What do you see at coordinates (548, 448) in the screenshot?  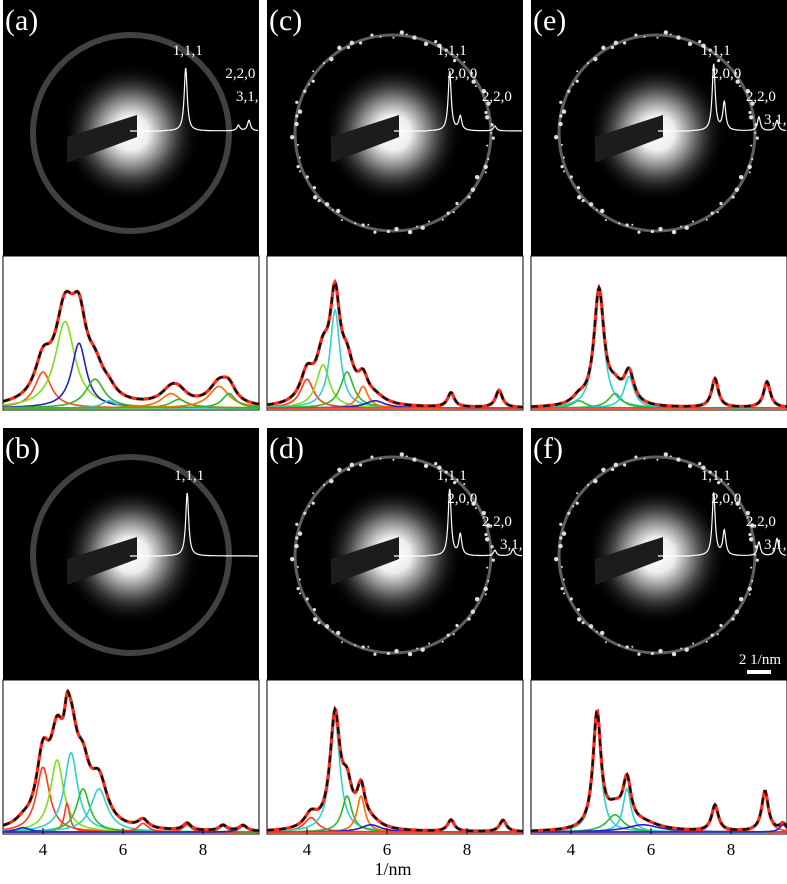 I see `panel-label: (f)` at bounding box center [548, 448].